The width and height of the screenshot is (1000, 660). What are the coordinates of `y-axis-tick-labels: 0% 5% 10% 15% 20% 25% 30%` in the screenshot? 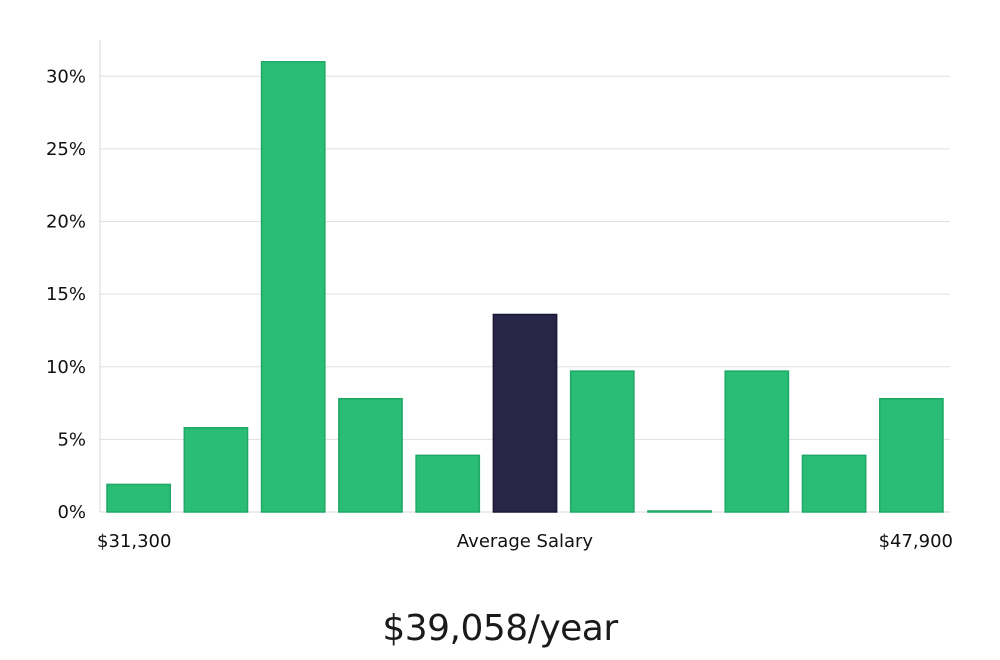 It's located at (66, 294).